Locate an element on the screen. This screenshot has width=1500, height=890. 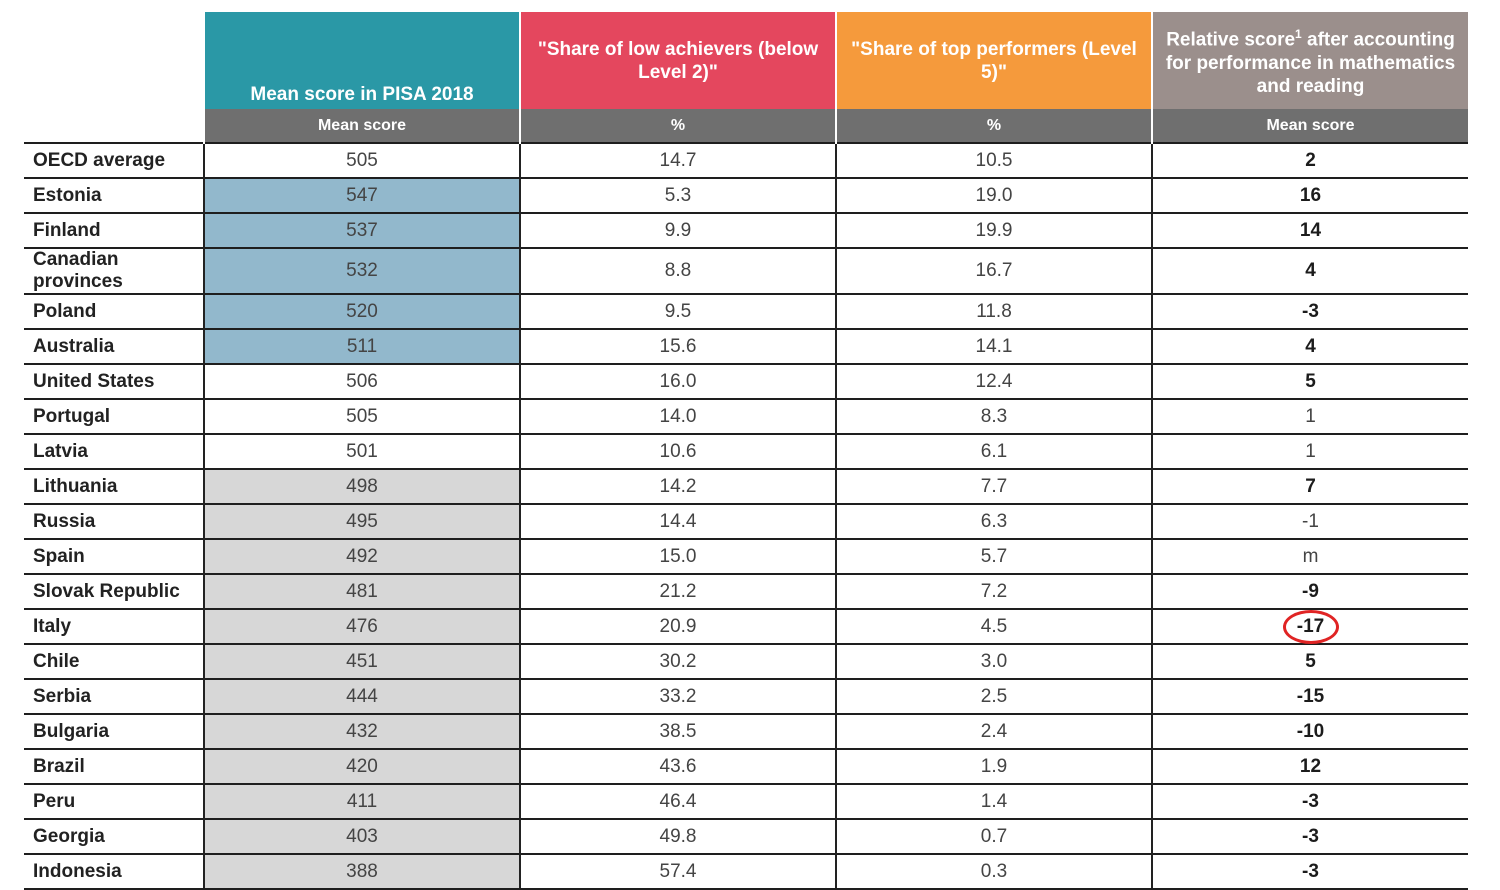
subheader-low-pct: % is located at coordinates (677, 126).